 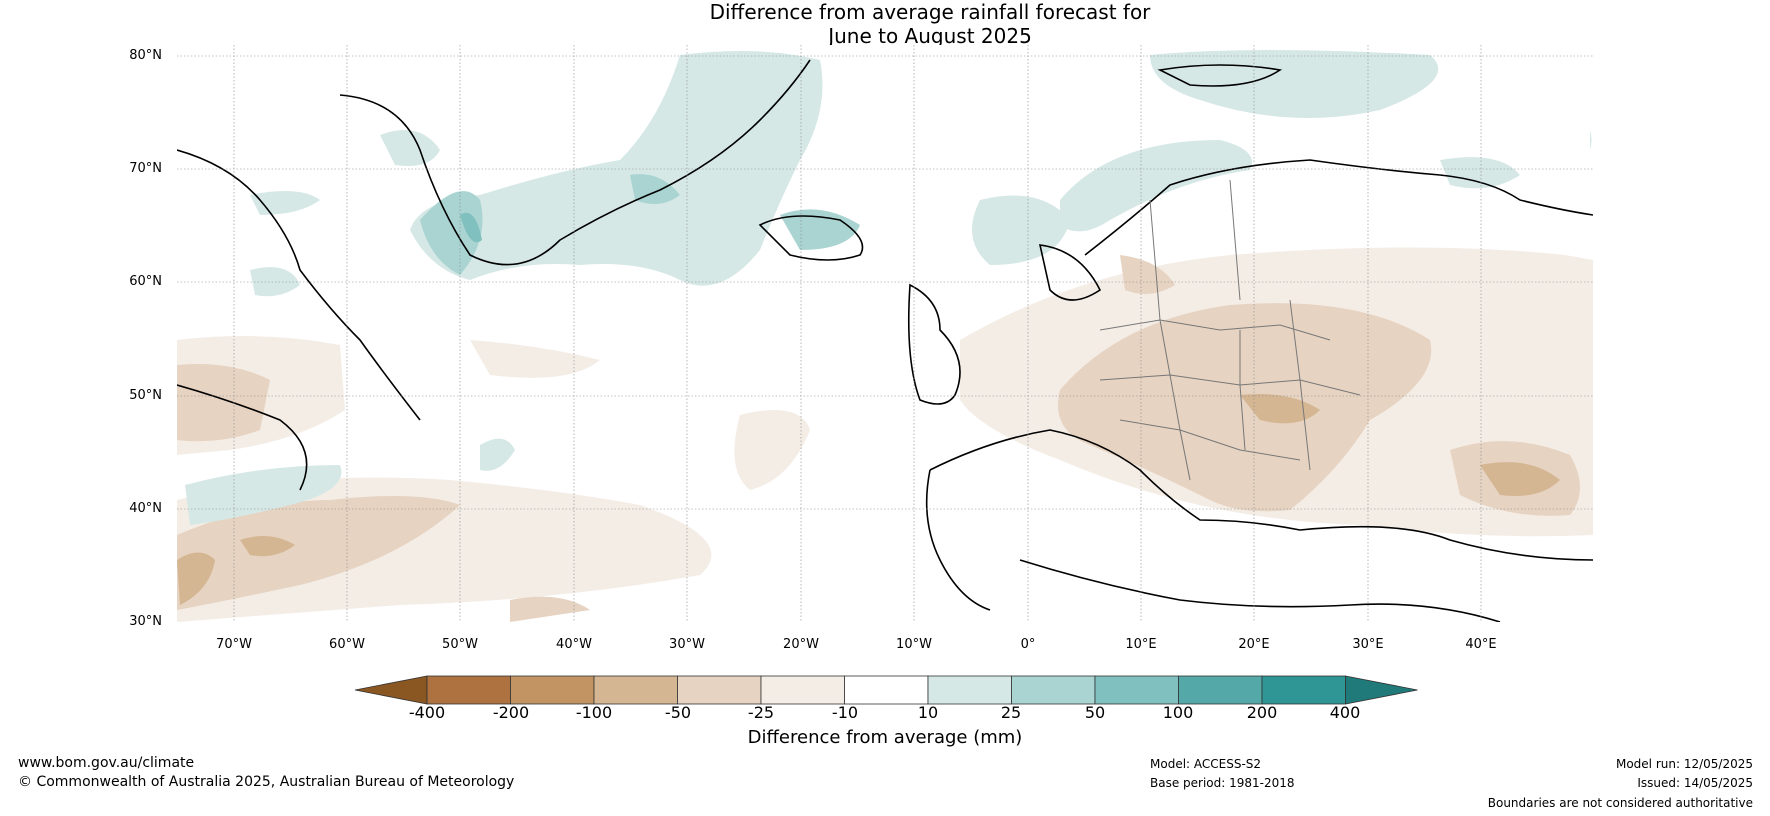 What do you see at coordinates (1178, 712) in the screenshot?
I see `colorbar-label: 100` at bounding box center [1178, 712].